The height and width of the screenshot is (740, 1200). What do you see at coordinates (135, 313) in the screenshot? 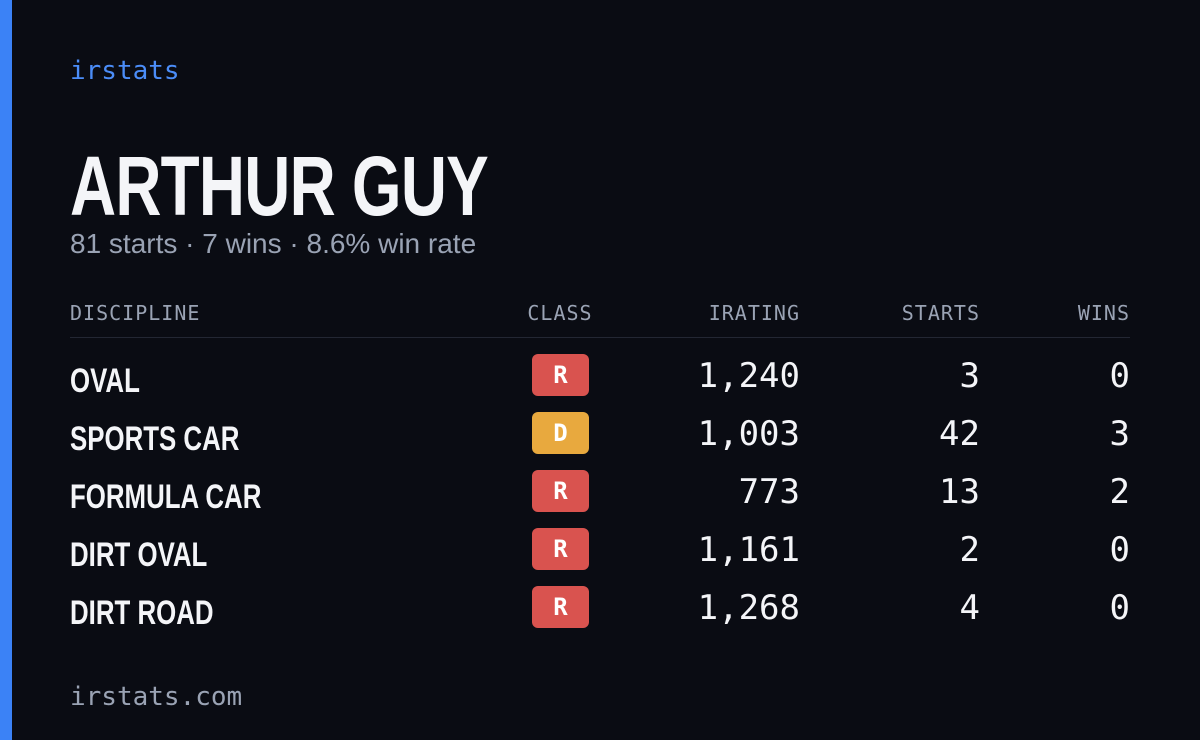
I see `column-header: DISCIPLINE` at bounding box center [135, 313].